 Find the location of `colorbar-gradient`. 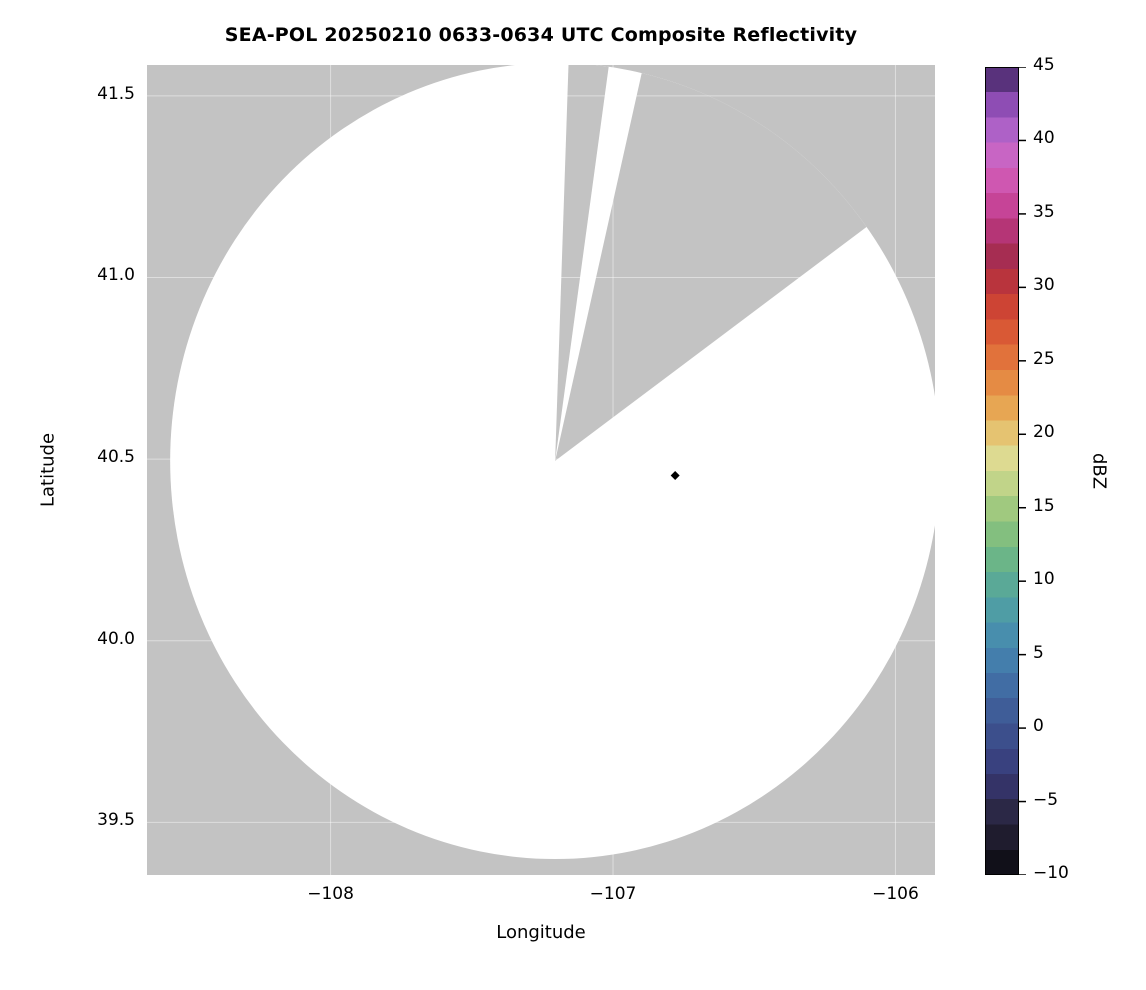

colorbar-gradient is located at coordinates (1002, 471).